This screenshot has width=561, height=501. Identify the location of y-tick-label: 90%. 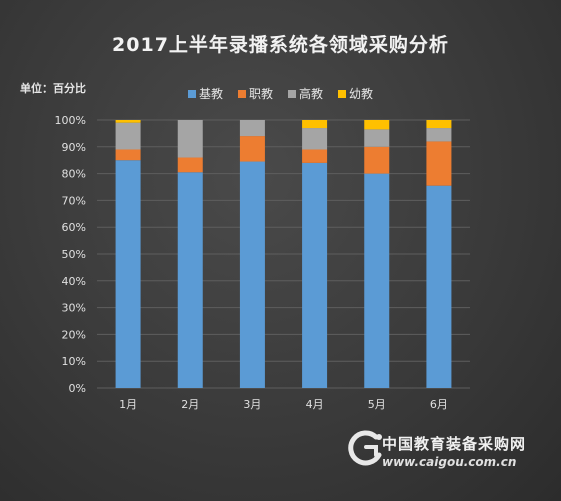
(74, 147).